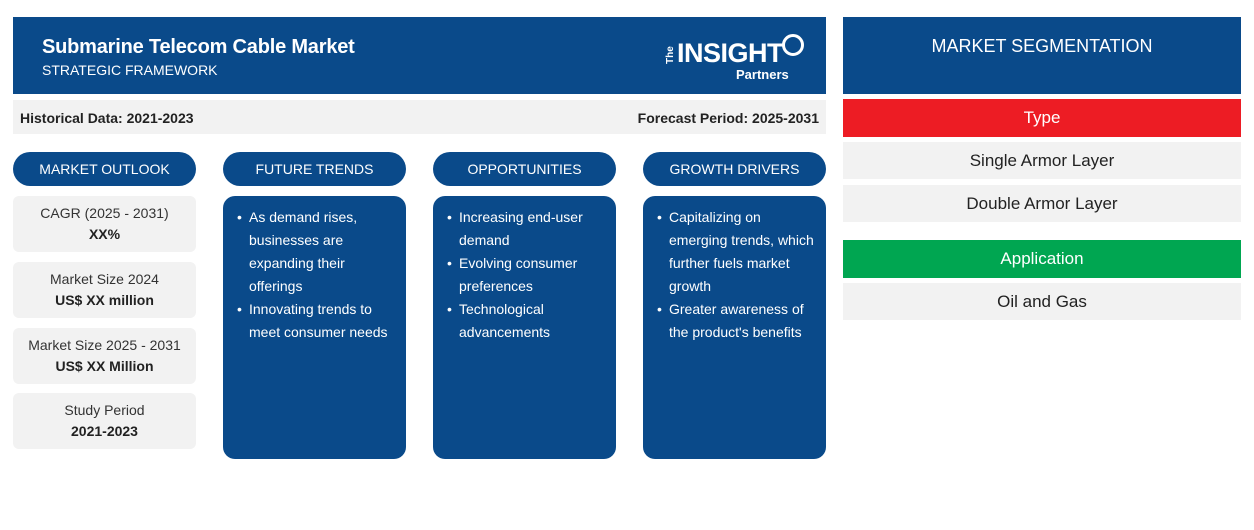 This screenshot has height=530, width=1254. Describe the element at coordinates (762, 74) in the screenshot. I see `logo-partners-text: Partners` at that location.